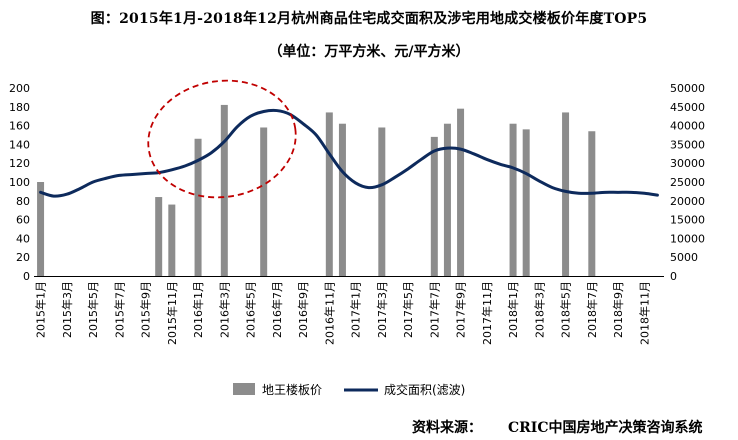 This screenshot has height=440, width=738. What do you see at coordinates (369, 52) in the screenshot?
I see `chart-subtitle: （单位：万平方米、元/平方米）` at bounding box center [369, 52].